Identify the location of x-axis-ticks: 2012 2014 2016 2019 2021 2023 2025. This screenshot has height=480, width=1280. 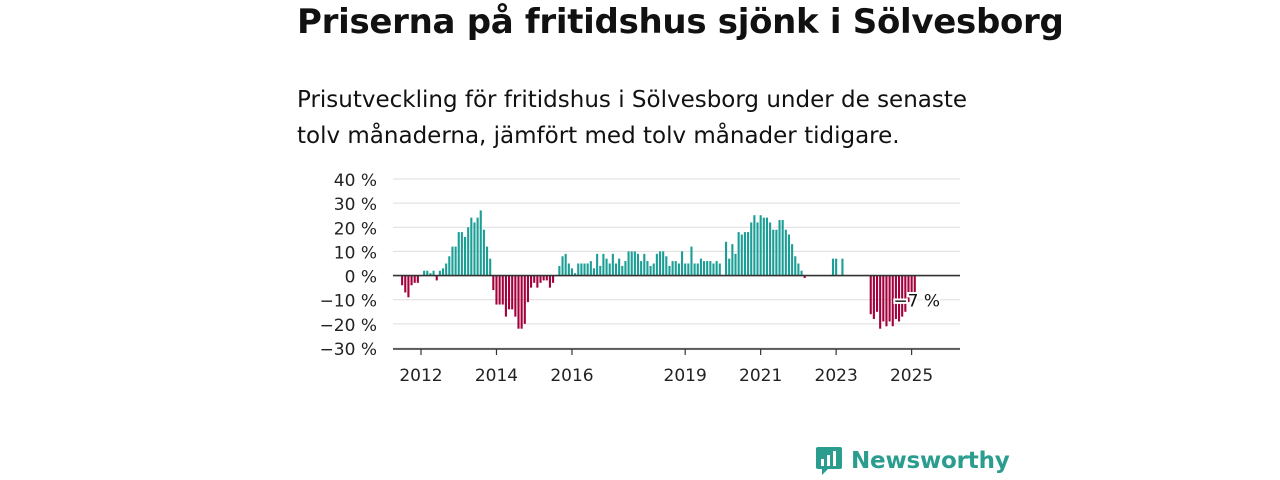
(666, 367).